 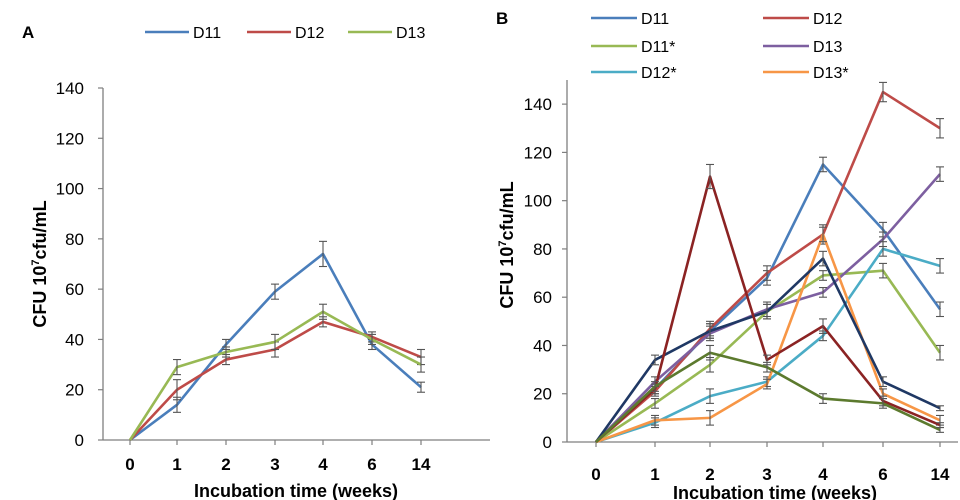 What do you see at coordinates (285, 33) in the screenshot?
I see `legend: D11 D12 D13` at bounding box center [285, 33].